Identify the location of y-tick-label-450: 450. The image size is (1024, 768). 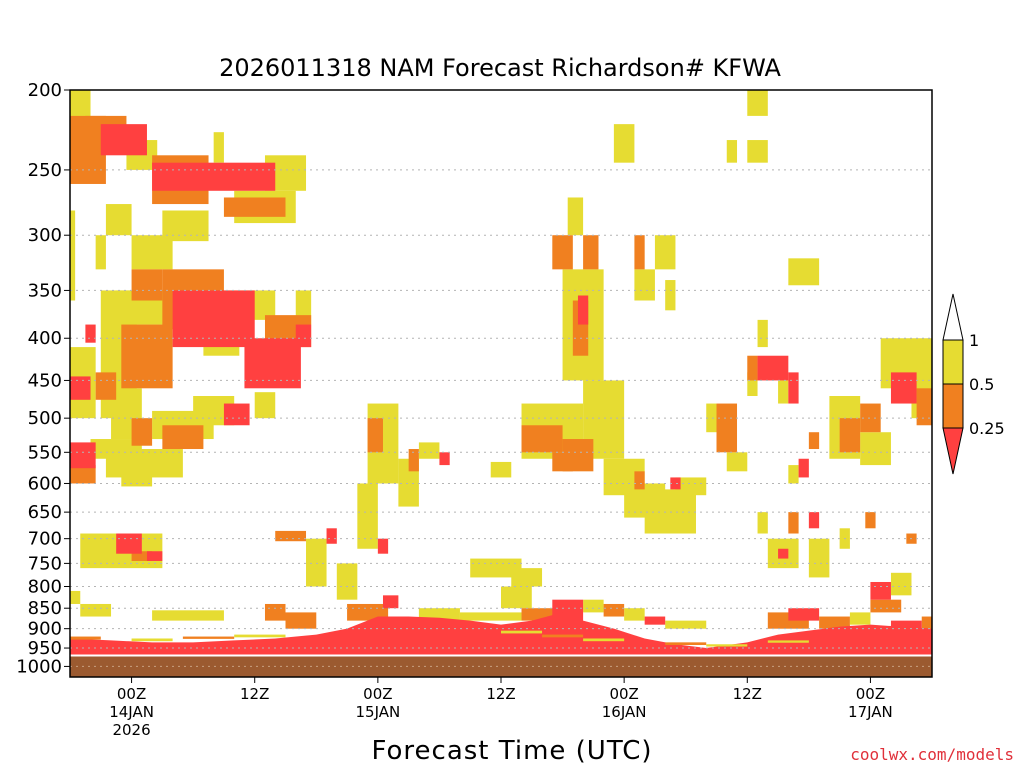
(45, 380).